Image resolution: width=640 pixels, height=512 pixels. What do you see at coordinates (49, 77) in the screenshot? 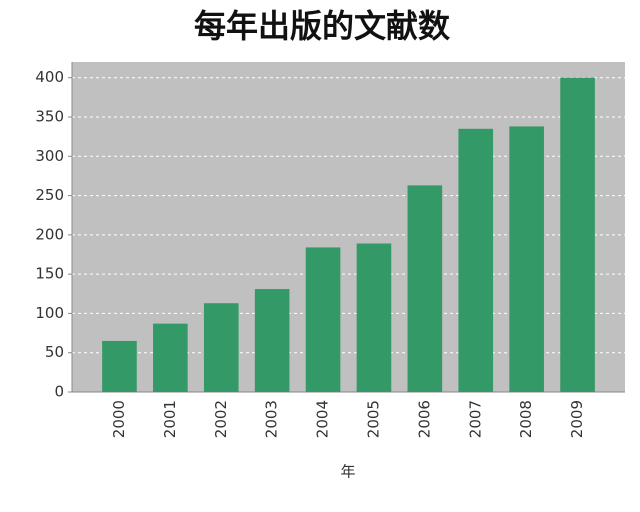
I see `y-tick-label: 400` at bounding box center [49, 77].